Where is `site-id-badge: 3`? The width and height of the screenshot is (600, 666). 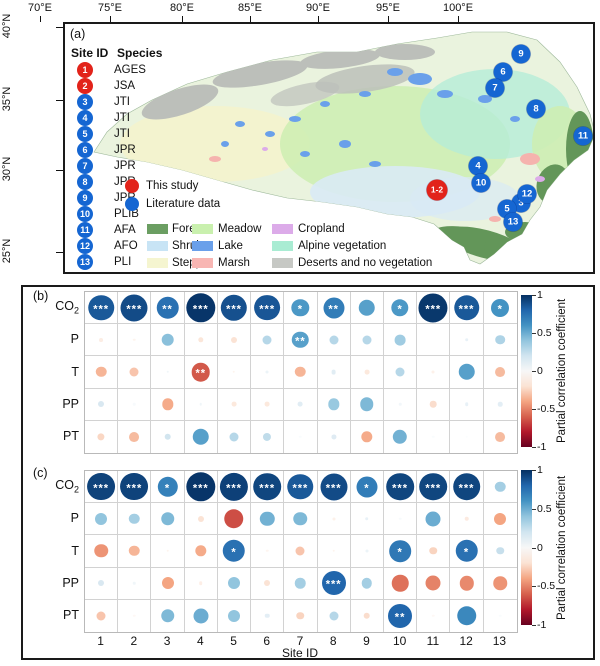 site-id-badge: 3 is located at coordinates (85, 102).